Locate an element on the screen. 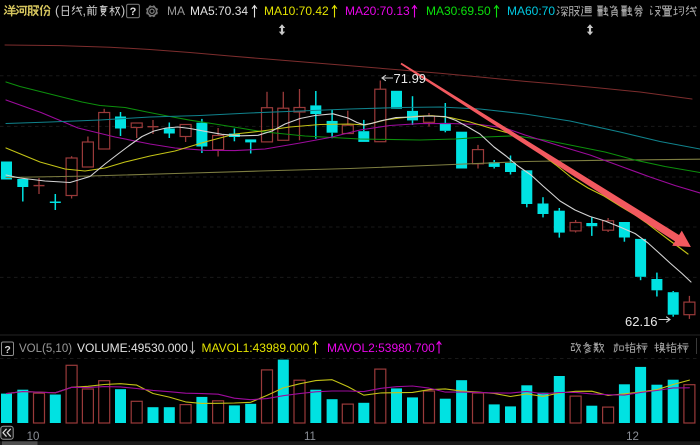 The image size is (700, 445). svg-text: 10 is located at coordinates (33, 437).